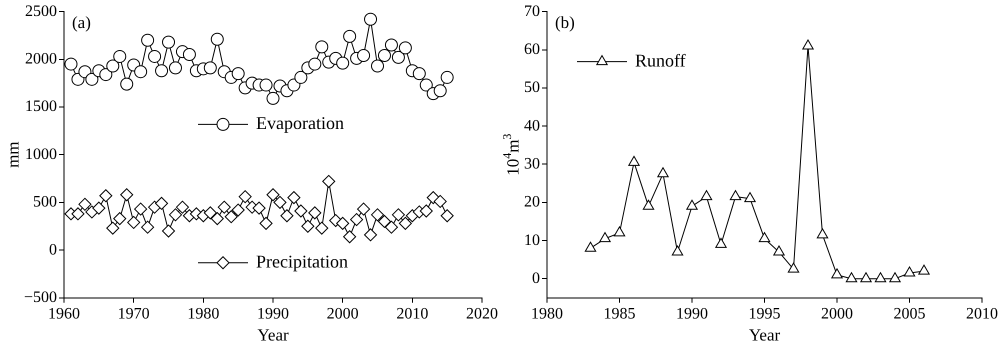 This screenshot has width=1000, height=346. What do you see at coordinates (203, 314) in the screenshot?
I see `x-tick-label: 1980` at bounding box center [203, 314].